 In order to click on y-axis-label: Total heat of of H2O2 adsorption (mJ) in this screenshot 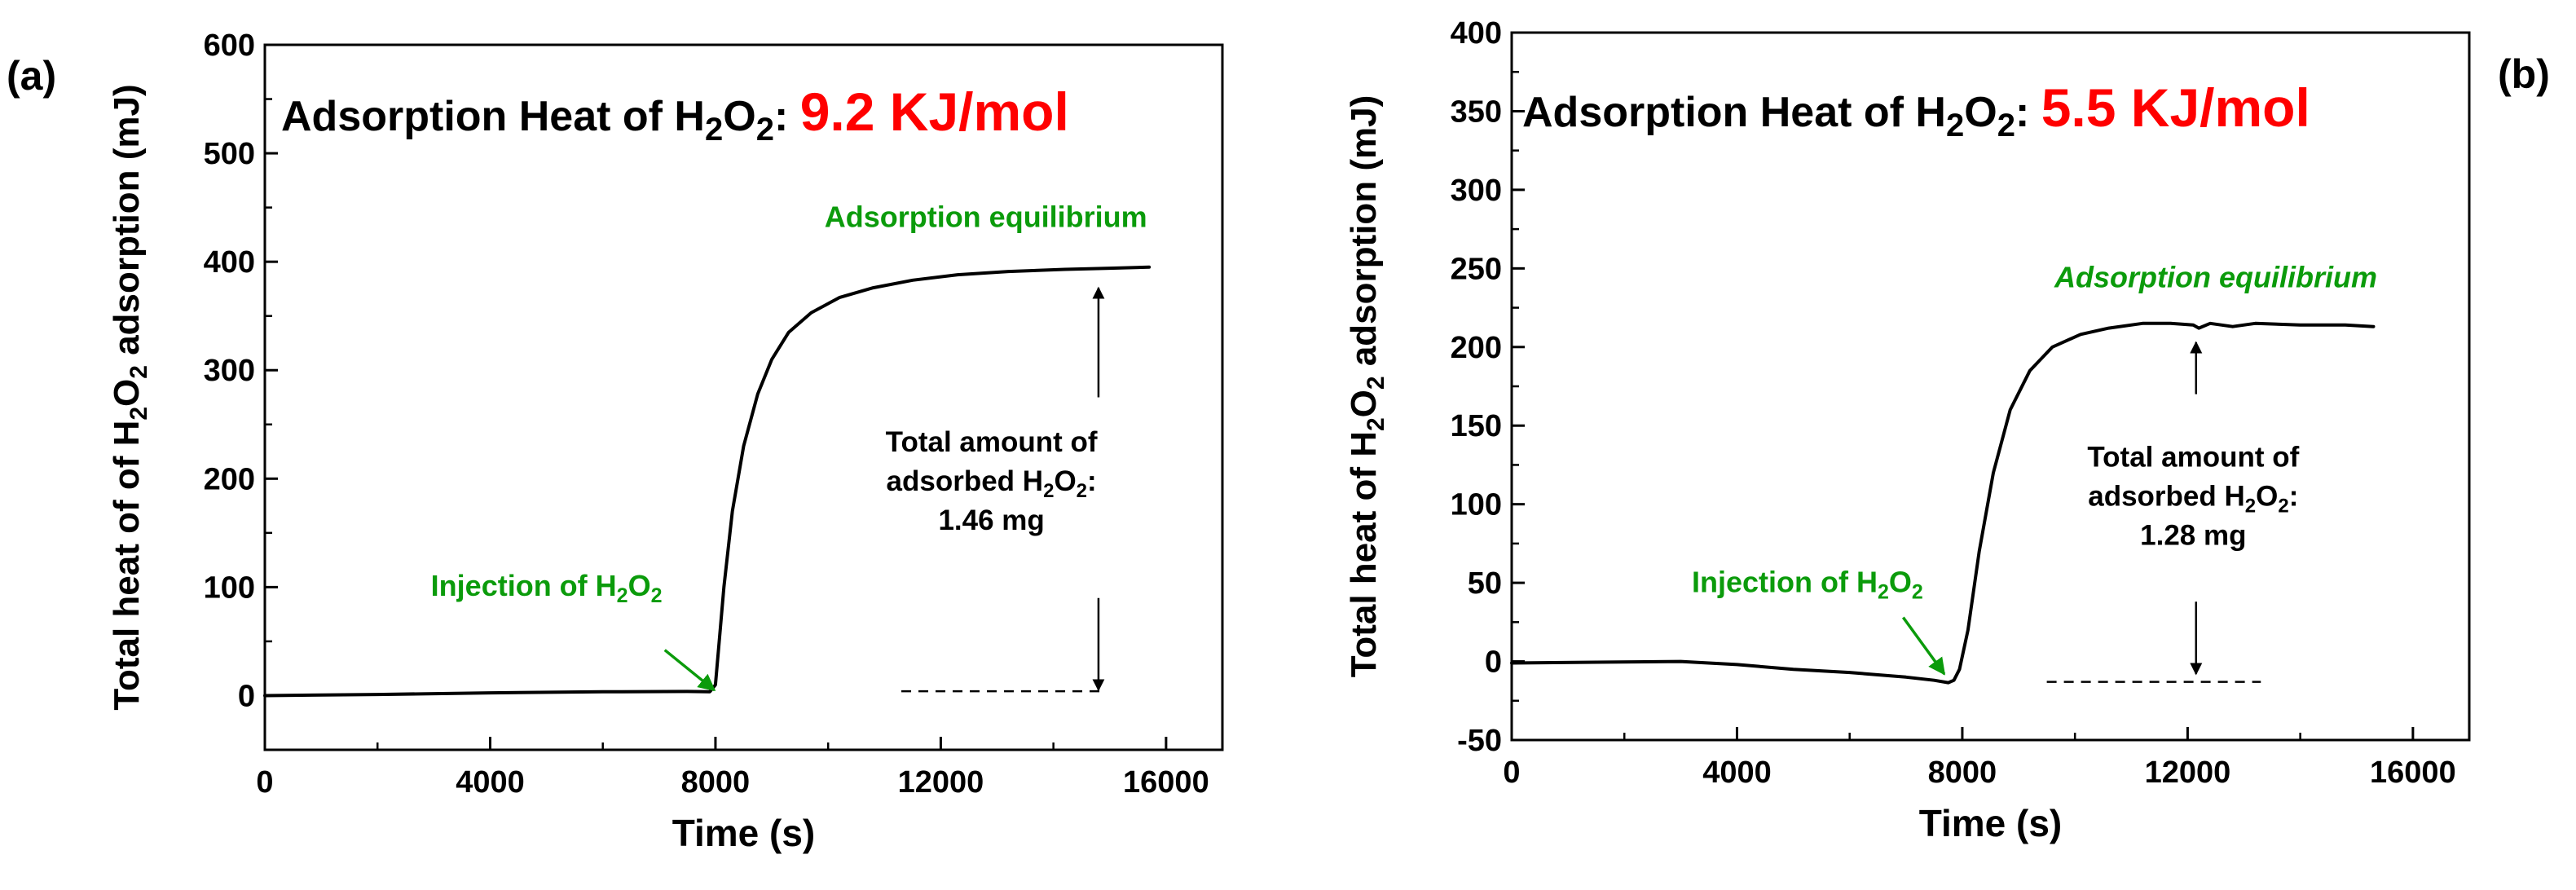, I will do `click(129, 397)`.